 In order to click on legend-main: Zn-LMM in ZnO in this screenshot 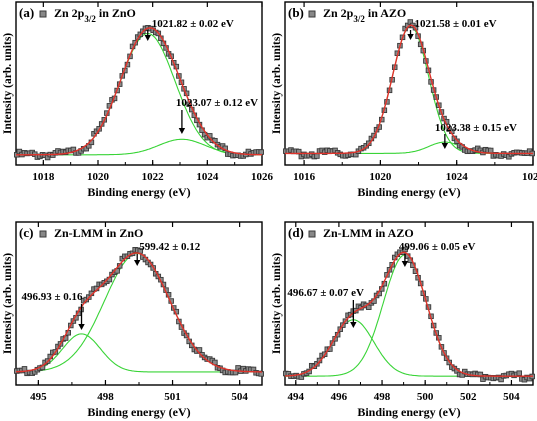, I will do `click(98, 233)`.